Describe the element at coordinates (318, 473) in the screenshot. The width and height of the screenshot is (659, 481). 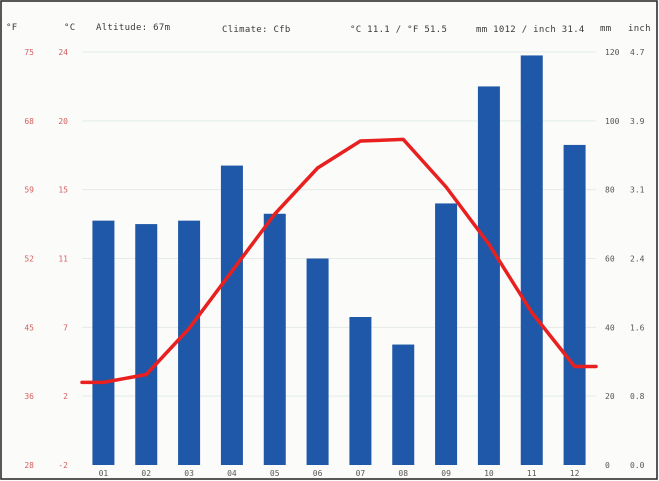
I see `tick-x-month: 06` at that location.